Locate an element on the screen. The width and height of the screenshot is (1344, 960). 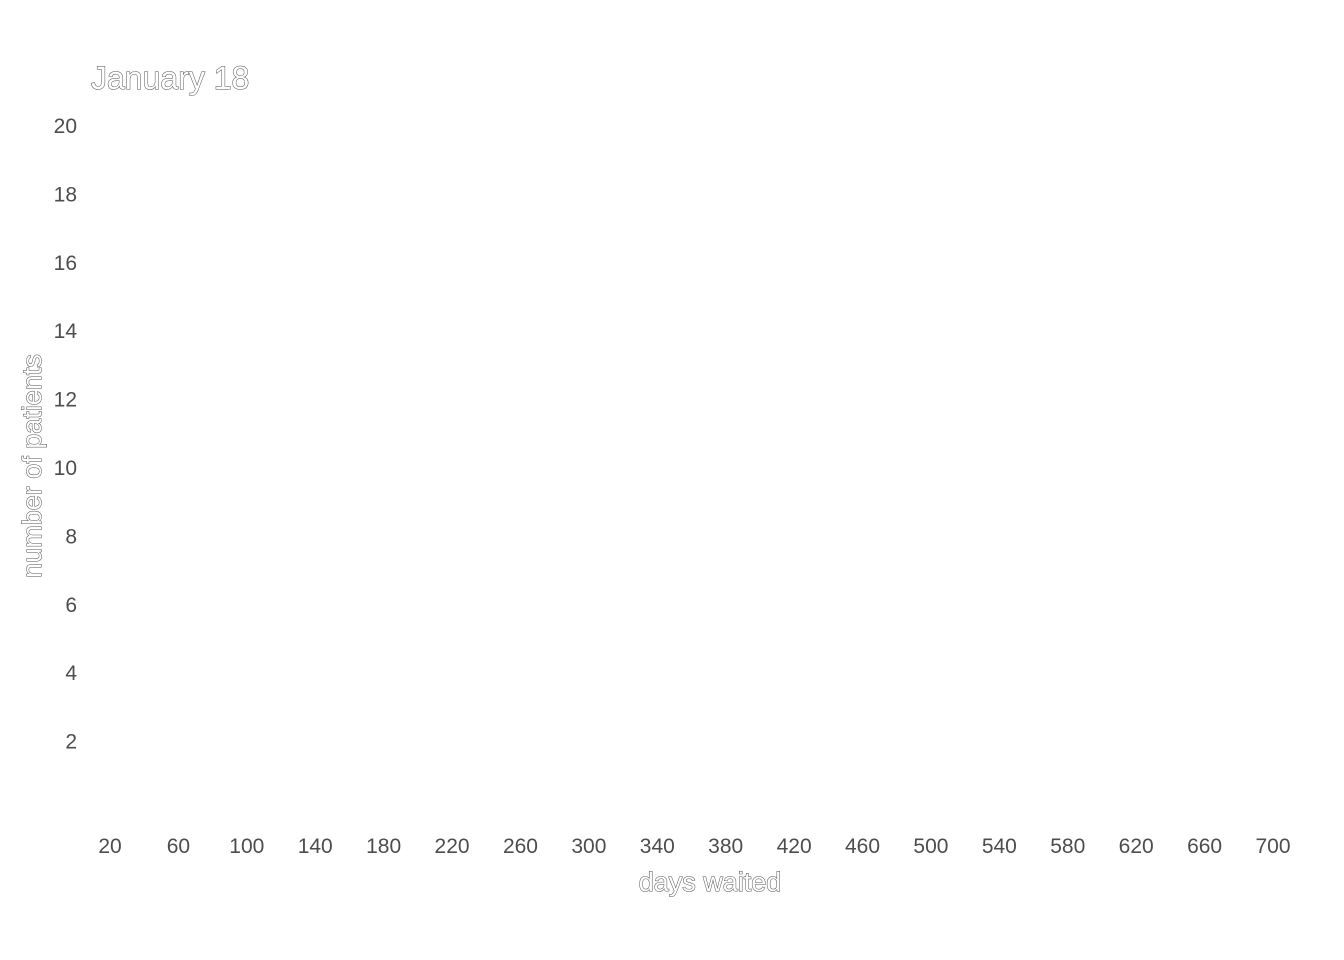
x-tick-label: 700 is located at coordinates (1272, 846).